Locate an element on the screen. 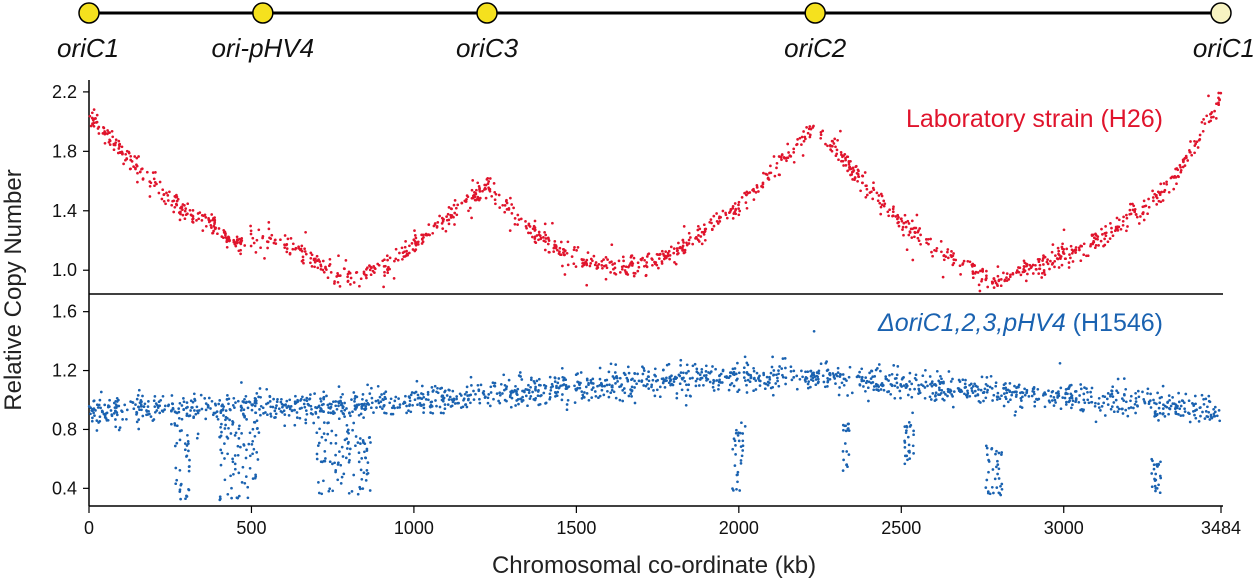 This screenshot has width=1258, height=588. x-tick-label: 2000 is located at coordinates (739, 528).